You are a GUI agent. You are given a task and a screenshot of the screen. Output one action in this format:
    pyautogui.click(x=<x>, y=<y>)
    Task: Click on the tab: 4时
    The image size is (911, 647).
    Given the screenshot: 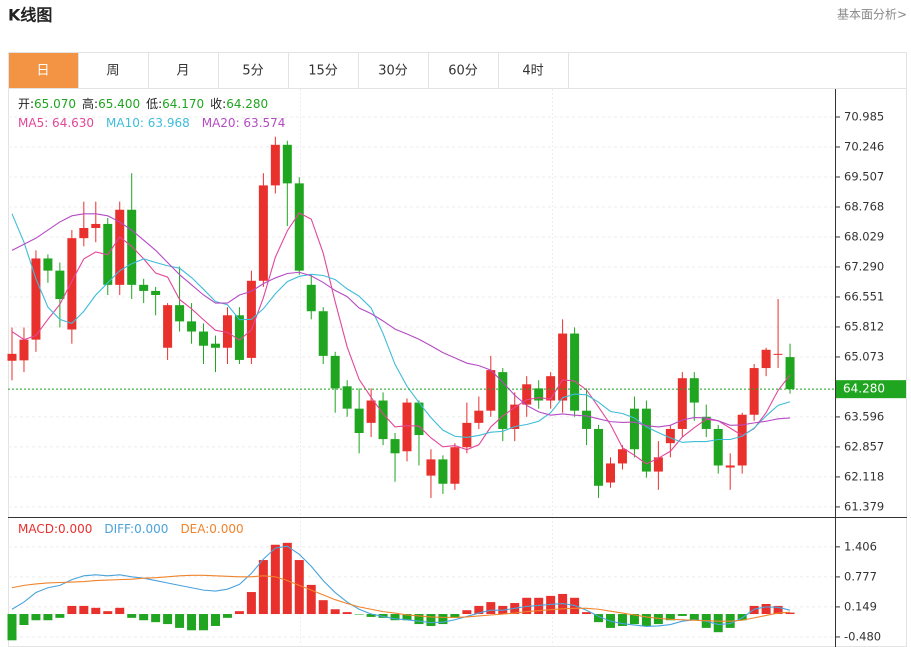 What is the action you would take?
    pyautogui.click(x=532, y=71)
    